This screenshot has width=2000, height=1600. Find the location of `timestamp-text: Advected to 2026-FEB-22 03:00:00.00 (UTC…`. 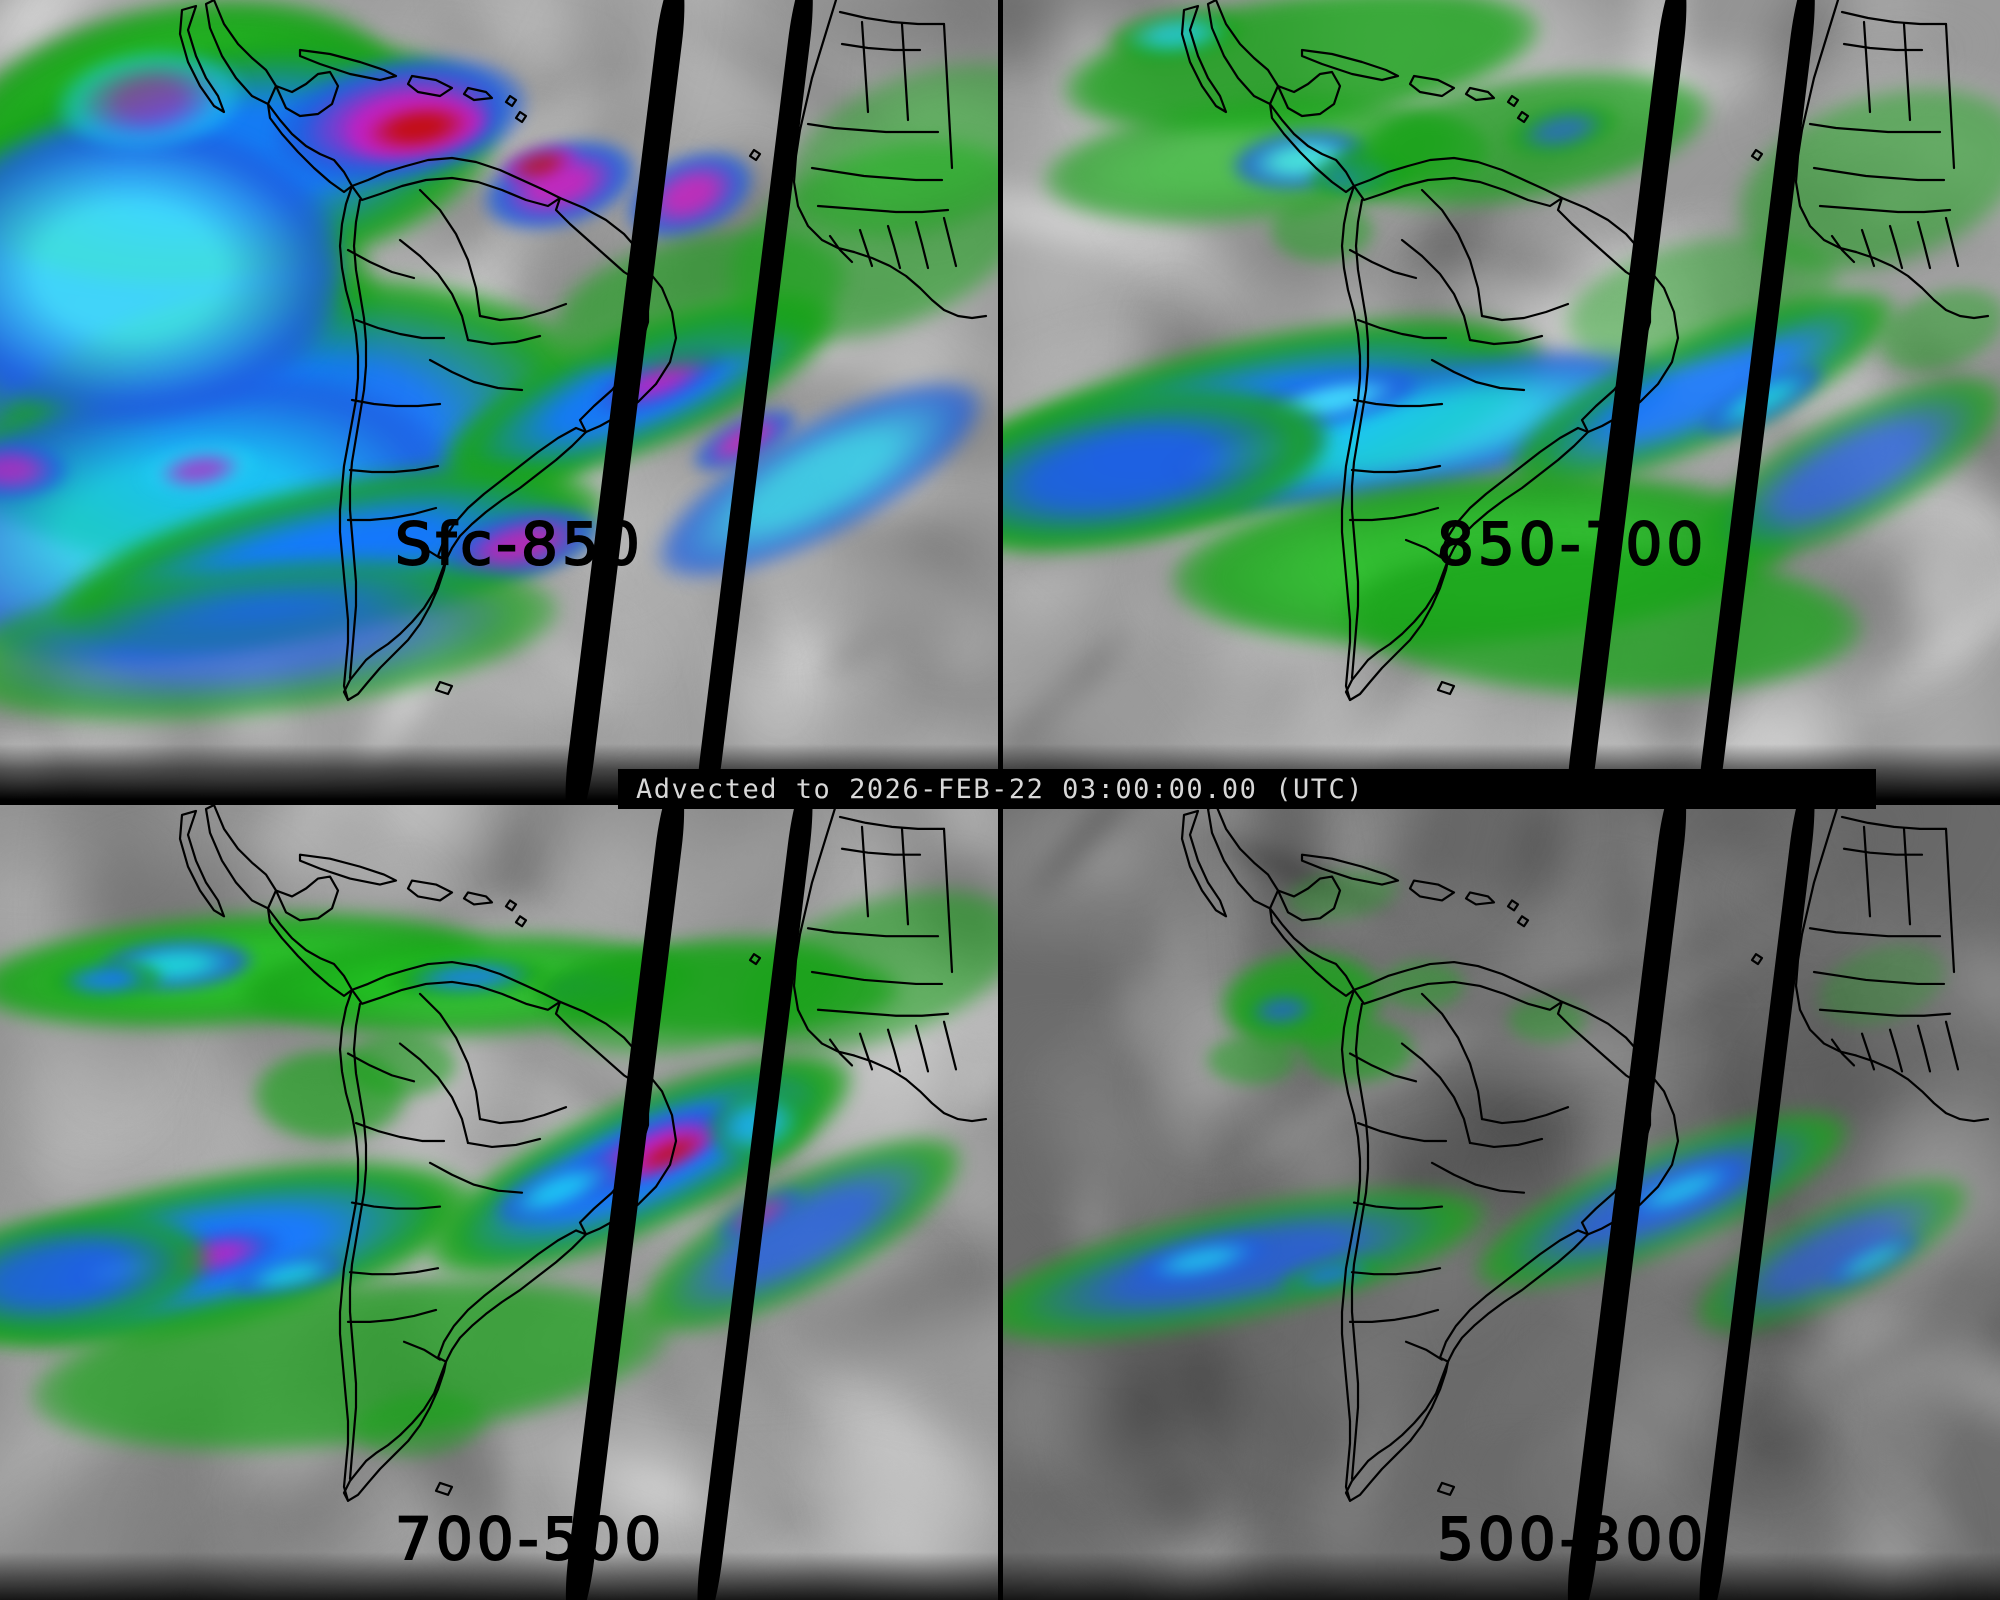

timestamp-text: Advected to 2026-FEB-22 03:00:00.00 (UTC… is located at coordinates (1000, 789).